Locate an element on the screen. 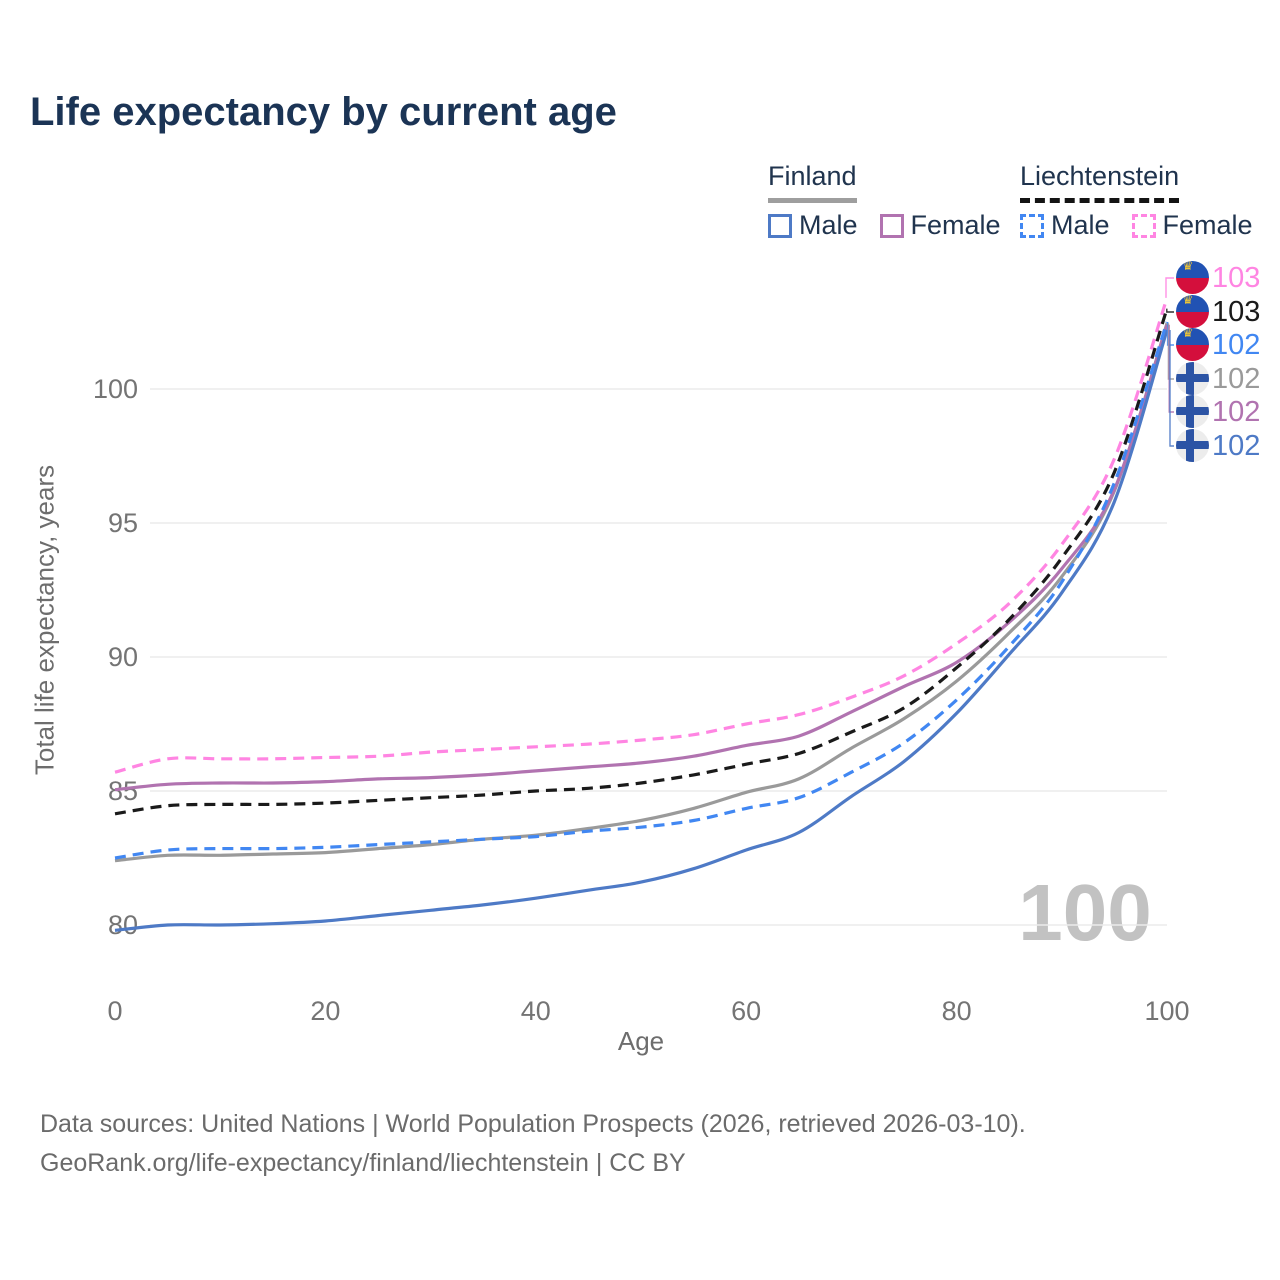 The image size is (1280, 1280). y-tick-label-90: 90 is located at coordinates (122, 657).